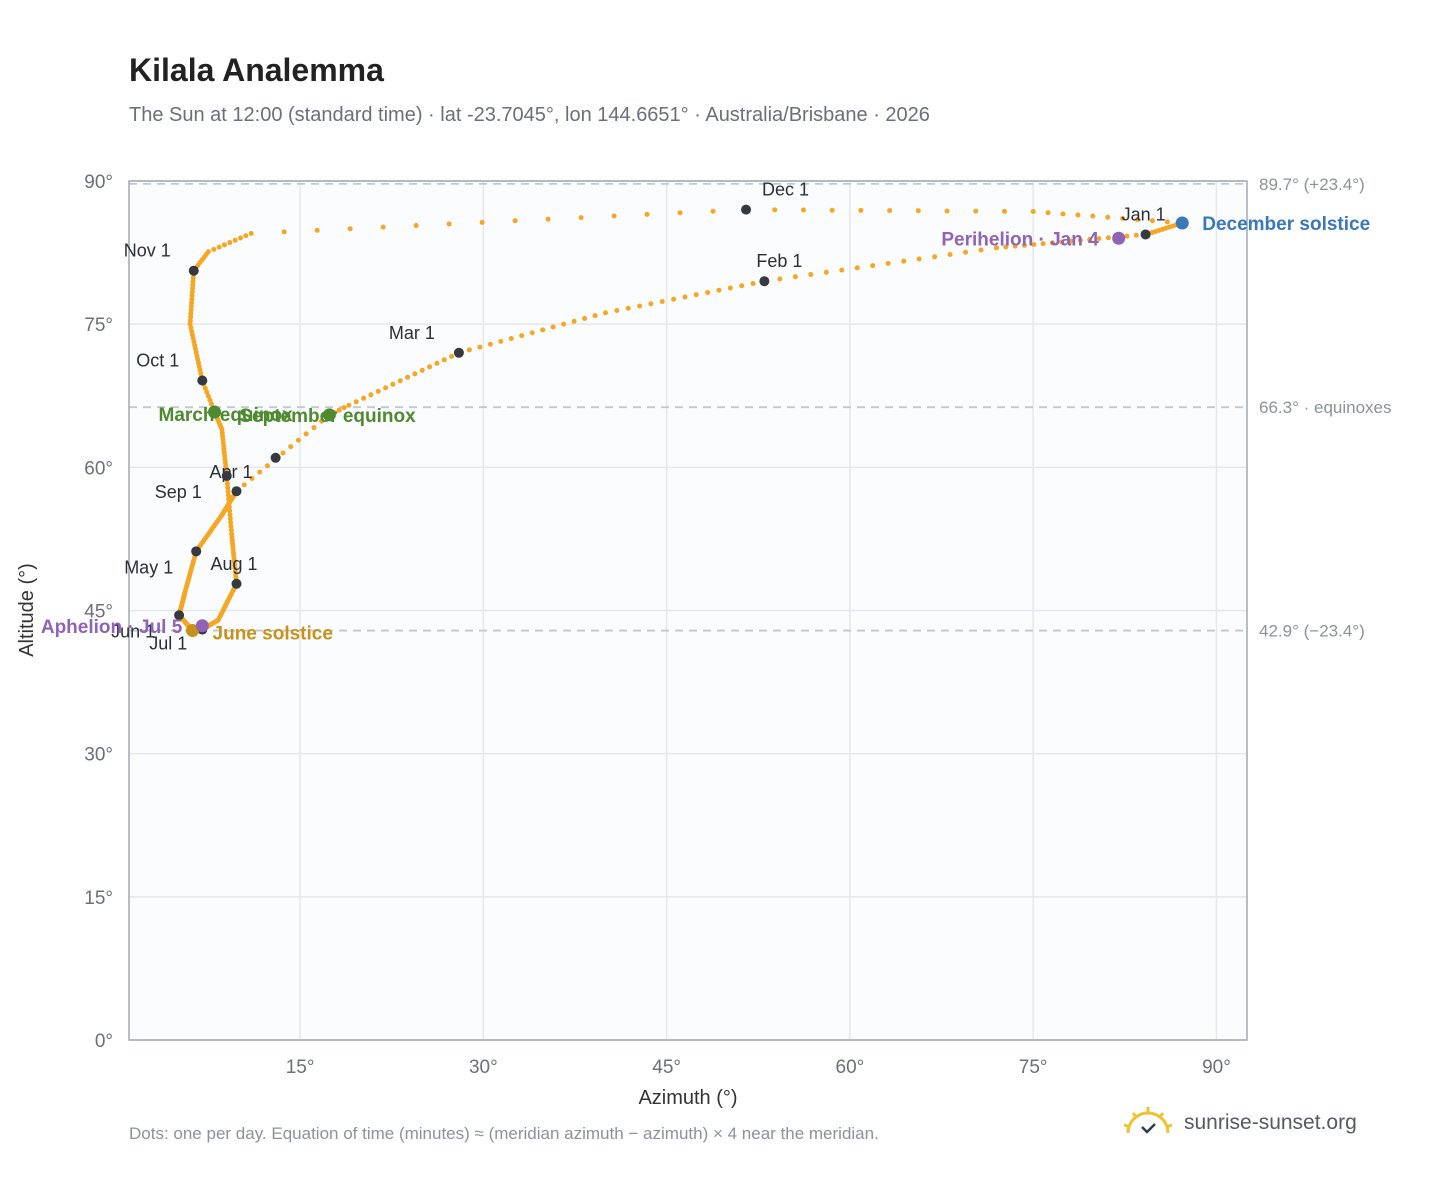 The image size is (1448, 1188). Describe the element at coordinates (234, 564) in the screenshot. I see `month-marker-label: Aug 1` at that location.